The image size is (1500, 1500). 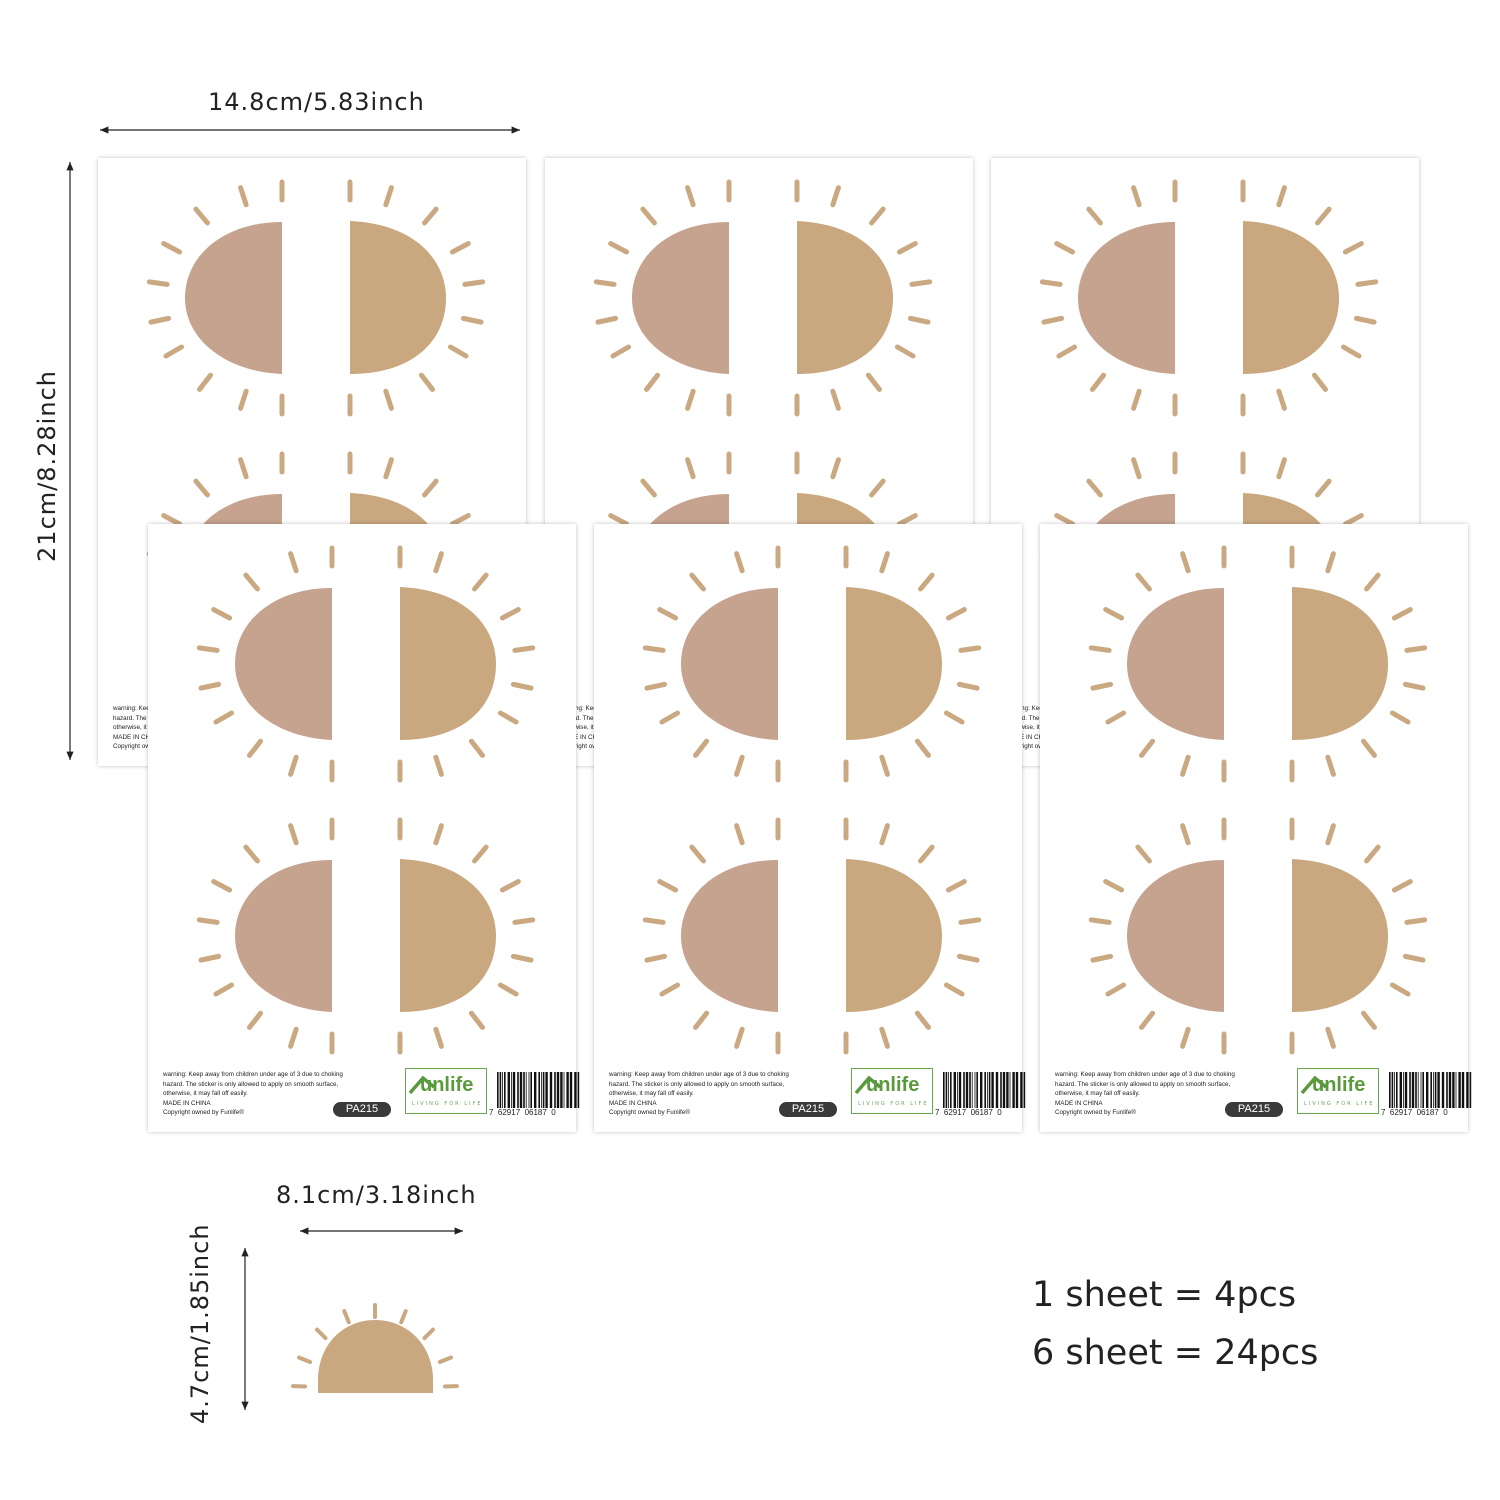 I want to click on warning-line: Copyright owned by Funlife®, so click(x=203, y=1113).